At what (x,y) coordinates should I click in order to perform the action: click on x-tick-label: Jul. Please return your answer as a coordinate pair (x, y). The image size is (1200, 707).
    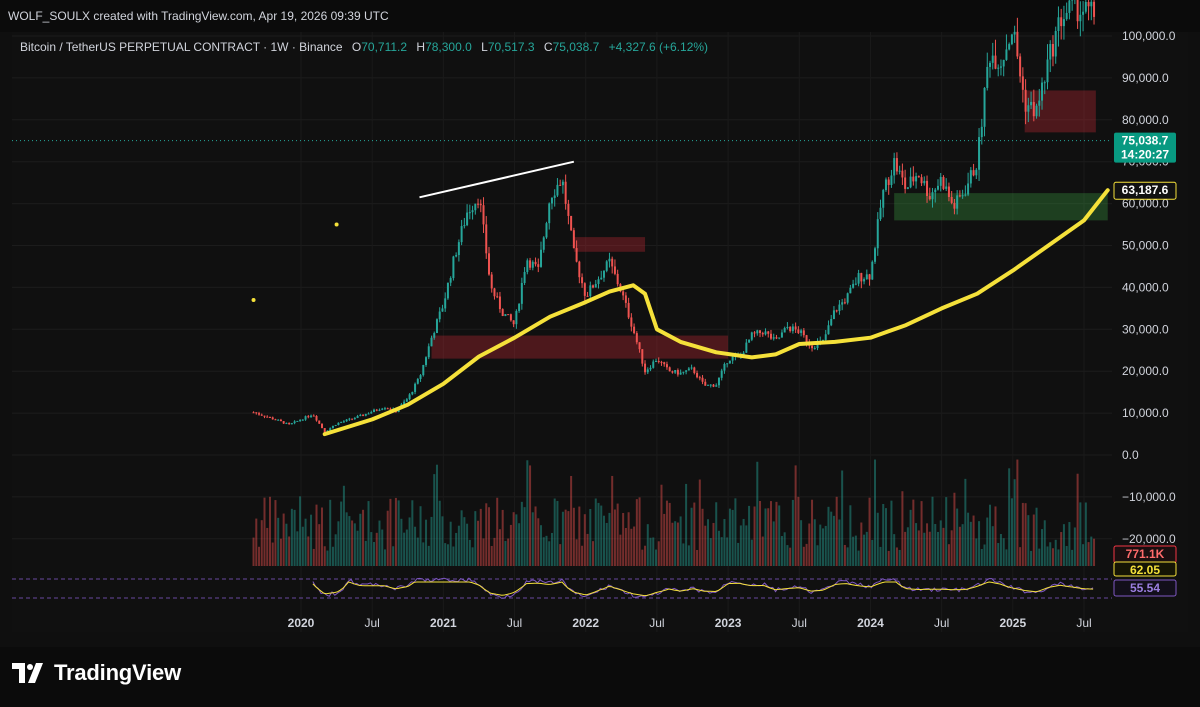
    Looking at the image, I should click on (372, 623).